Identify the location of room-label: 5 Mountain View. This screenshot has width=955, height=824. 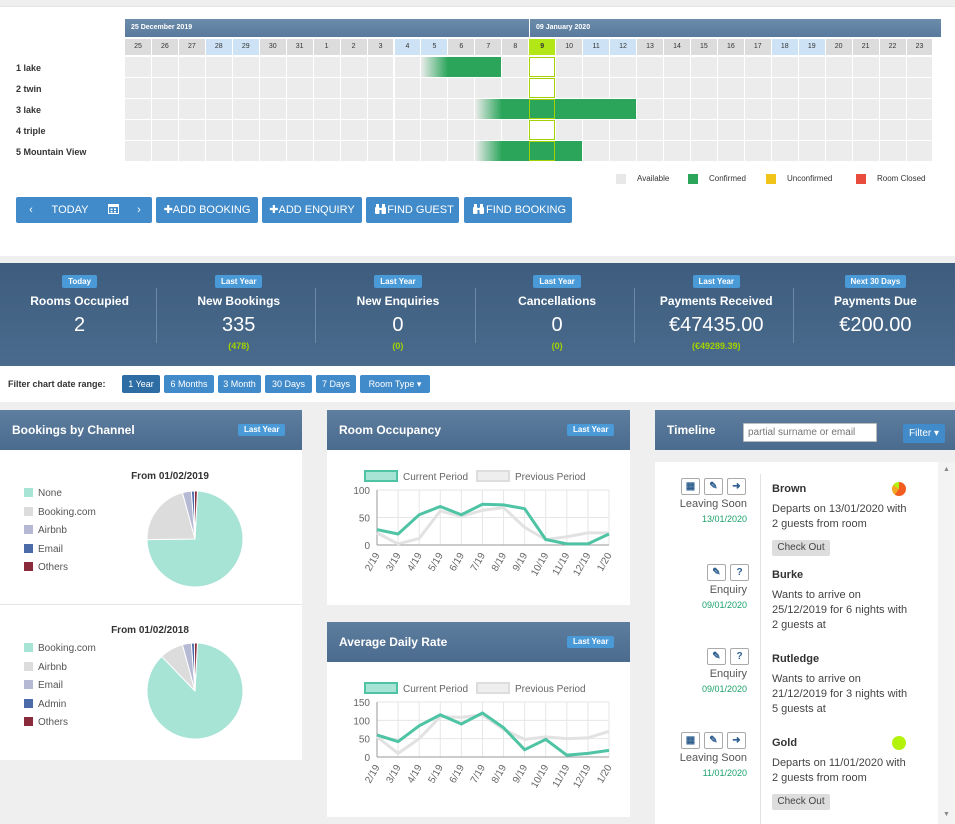
(51, 152).